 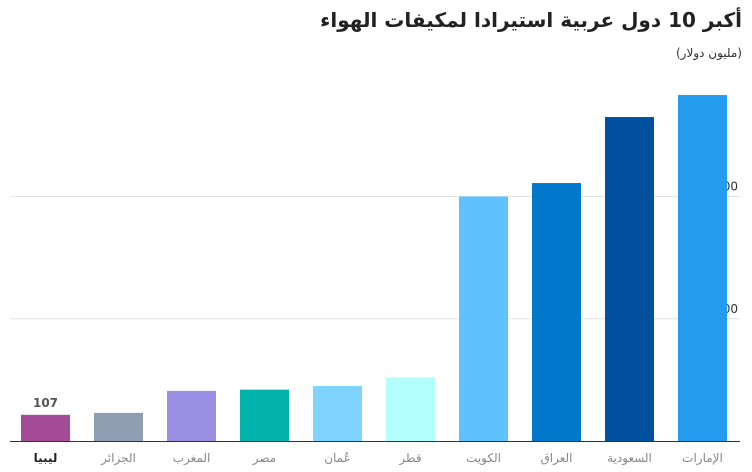 I want to click on x-tick-label: قطر, so click(x=409, y=458).